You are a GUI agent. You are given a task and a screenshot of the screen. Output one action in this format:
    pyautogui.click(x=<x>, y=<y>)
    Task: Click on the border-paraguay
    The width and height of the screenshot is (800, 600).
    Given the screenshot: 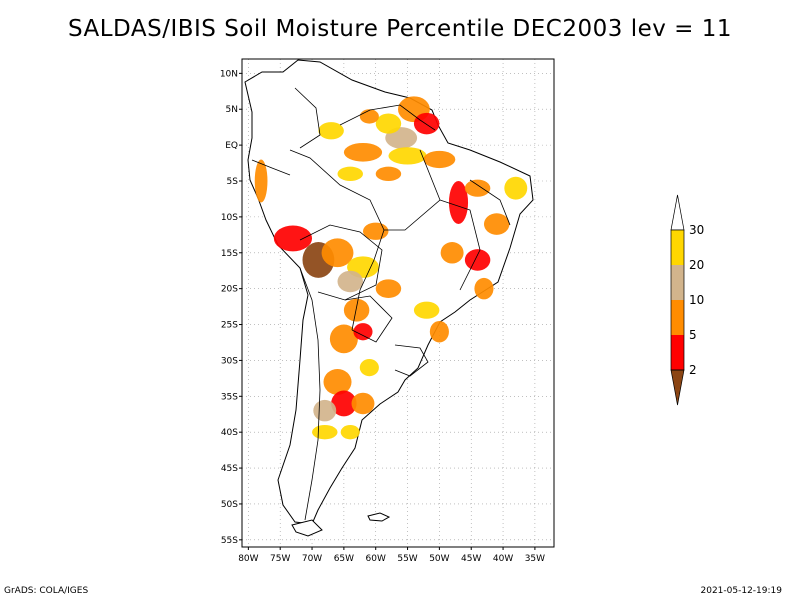 What is the action you would take?
    pyautogui.click(x=368, y=319)
    